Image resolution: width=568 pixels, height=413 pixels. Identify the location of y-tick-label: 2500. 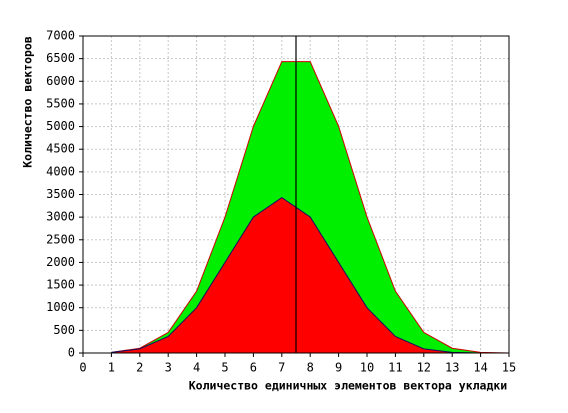
(60, 239).